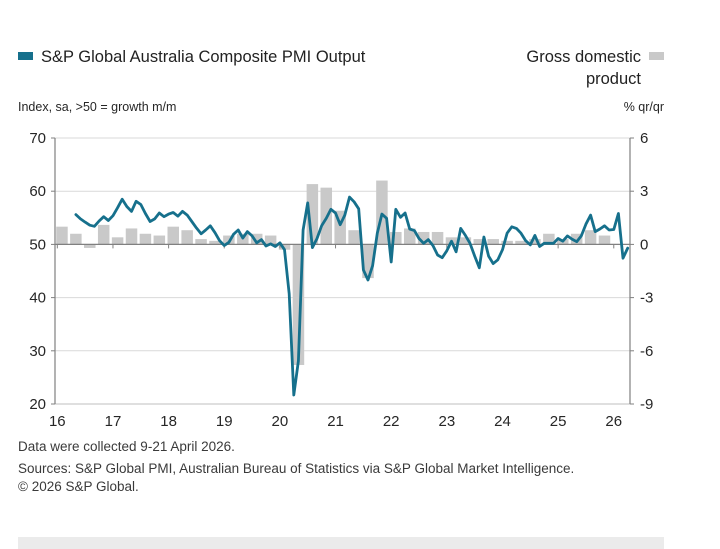 This screenshot has height=549, width=720. I want to click on right-axis-tick-label: 3, so click(644, 191).